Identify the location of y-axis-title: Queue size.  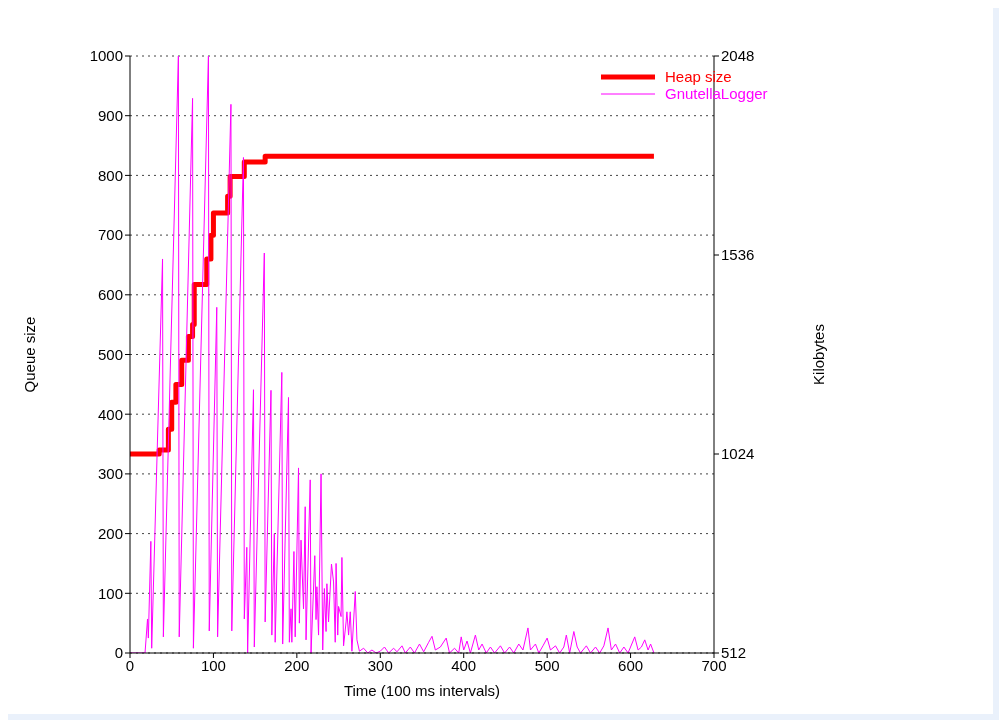
(30, 354).